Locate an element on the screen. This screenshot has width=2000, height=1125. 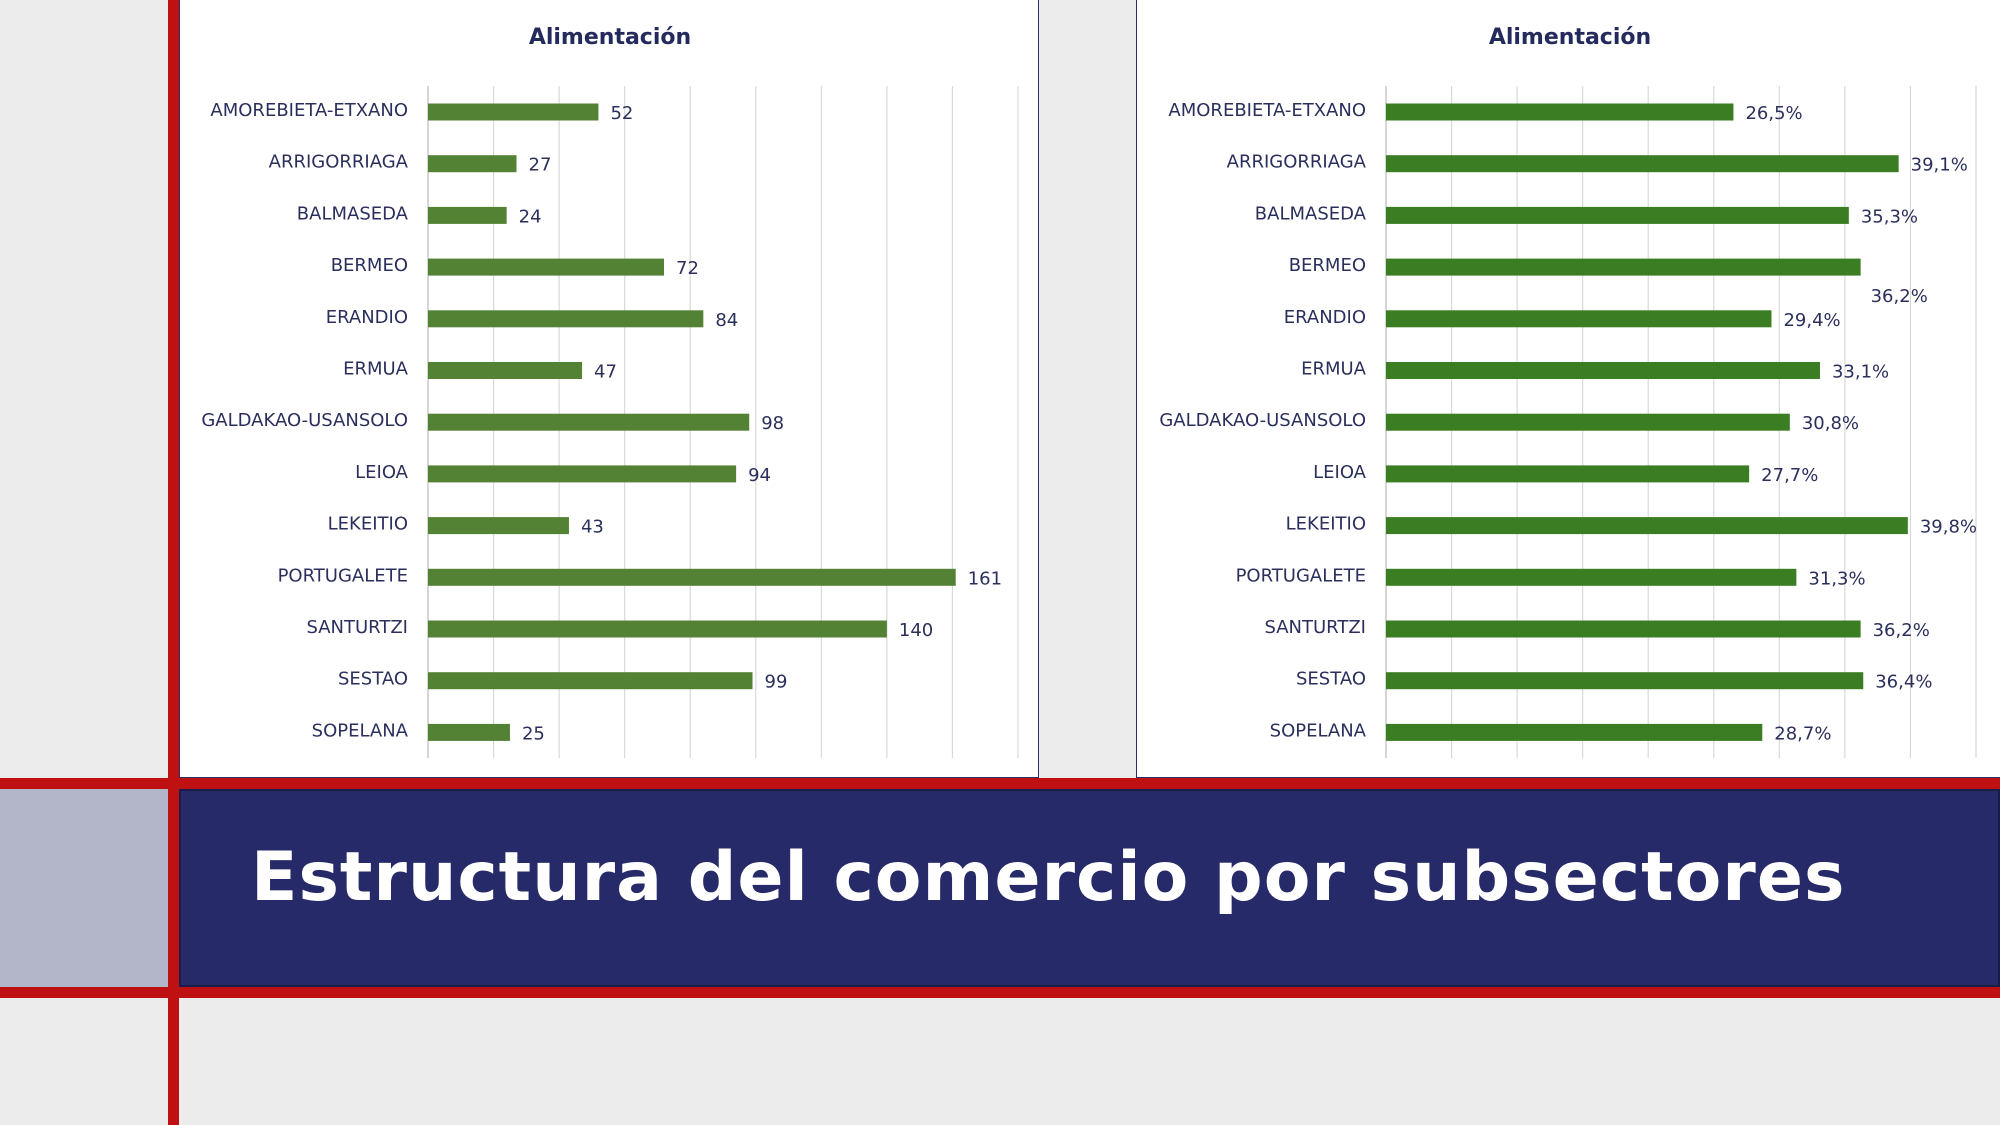
data-label: 25 is located at coordinates (533, 733).